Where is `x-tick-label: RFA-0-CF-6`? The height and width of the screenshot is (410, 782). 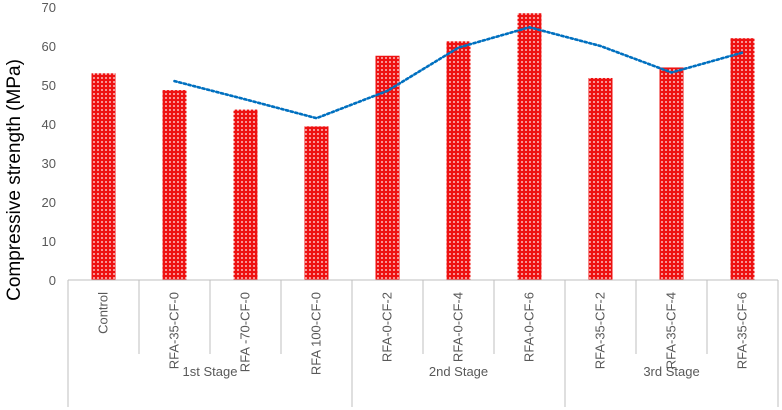
x-tick-label: RFA-0-CF-6 is located at coordinates (529, 327).